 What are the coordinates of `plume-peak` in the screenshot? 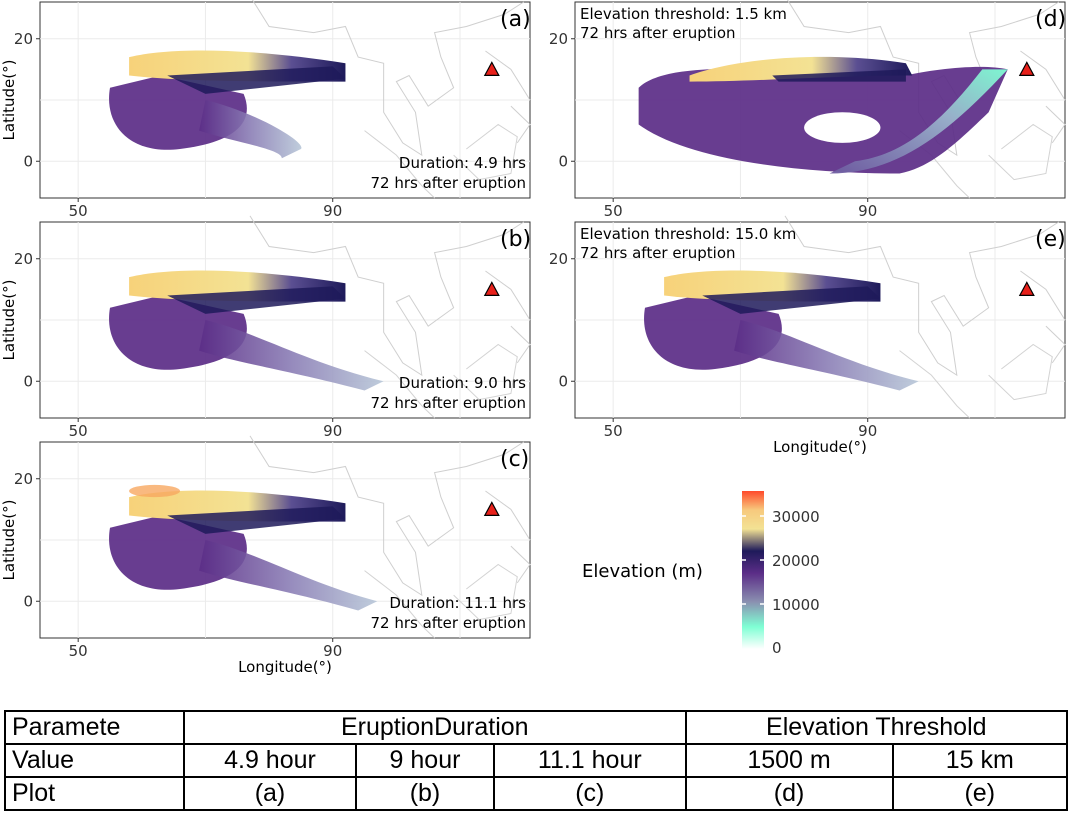 It's located at (154, 491).